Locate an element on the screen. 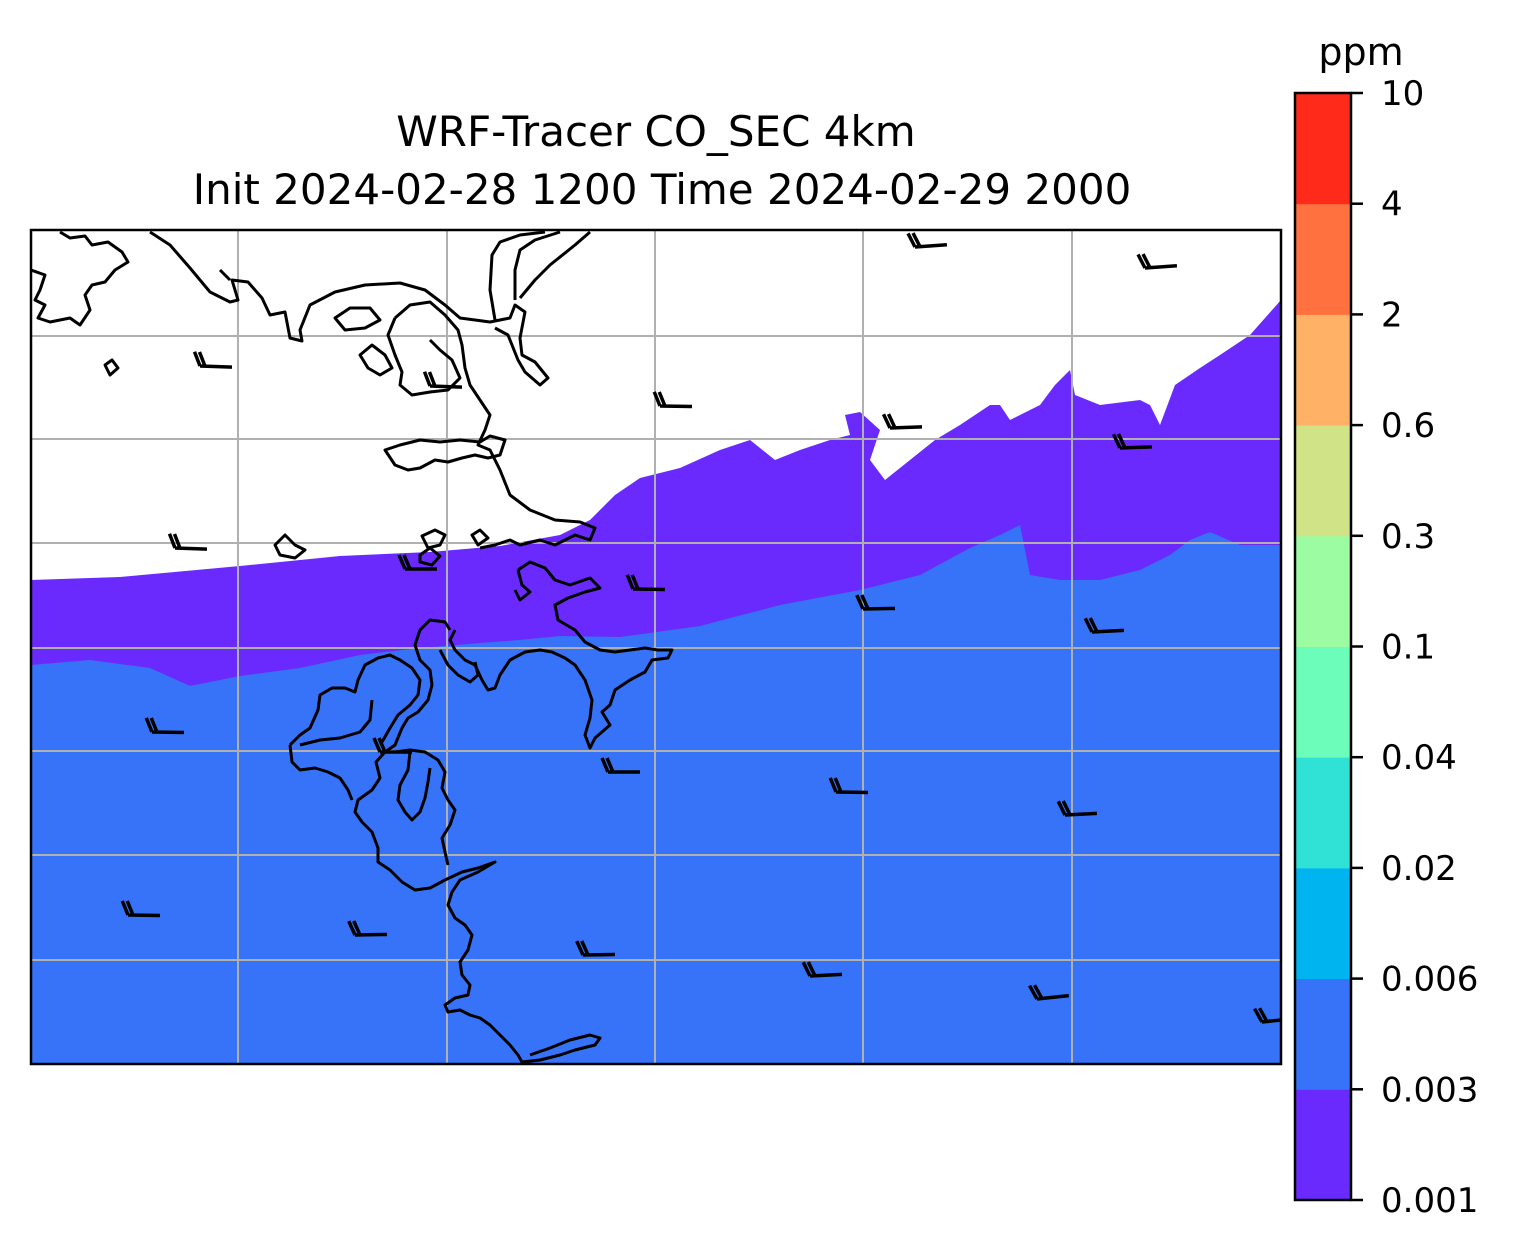 The image size is (1528, 1256). colorbar-tick-label: 0.001 is located at coordinates (1429, 1201).